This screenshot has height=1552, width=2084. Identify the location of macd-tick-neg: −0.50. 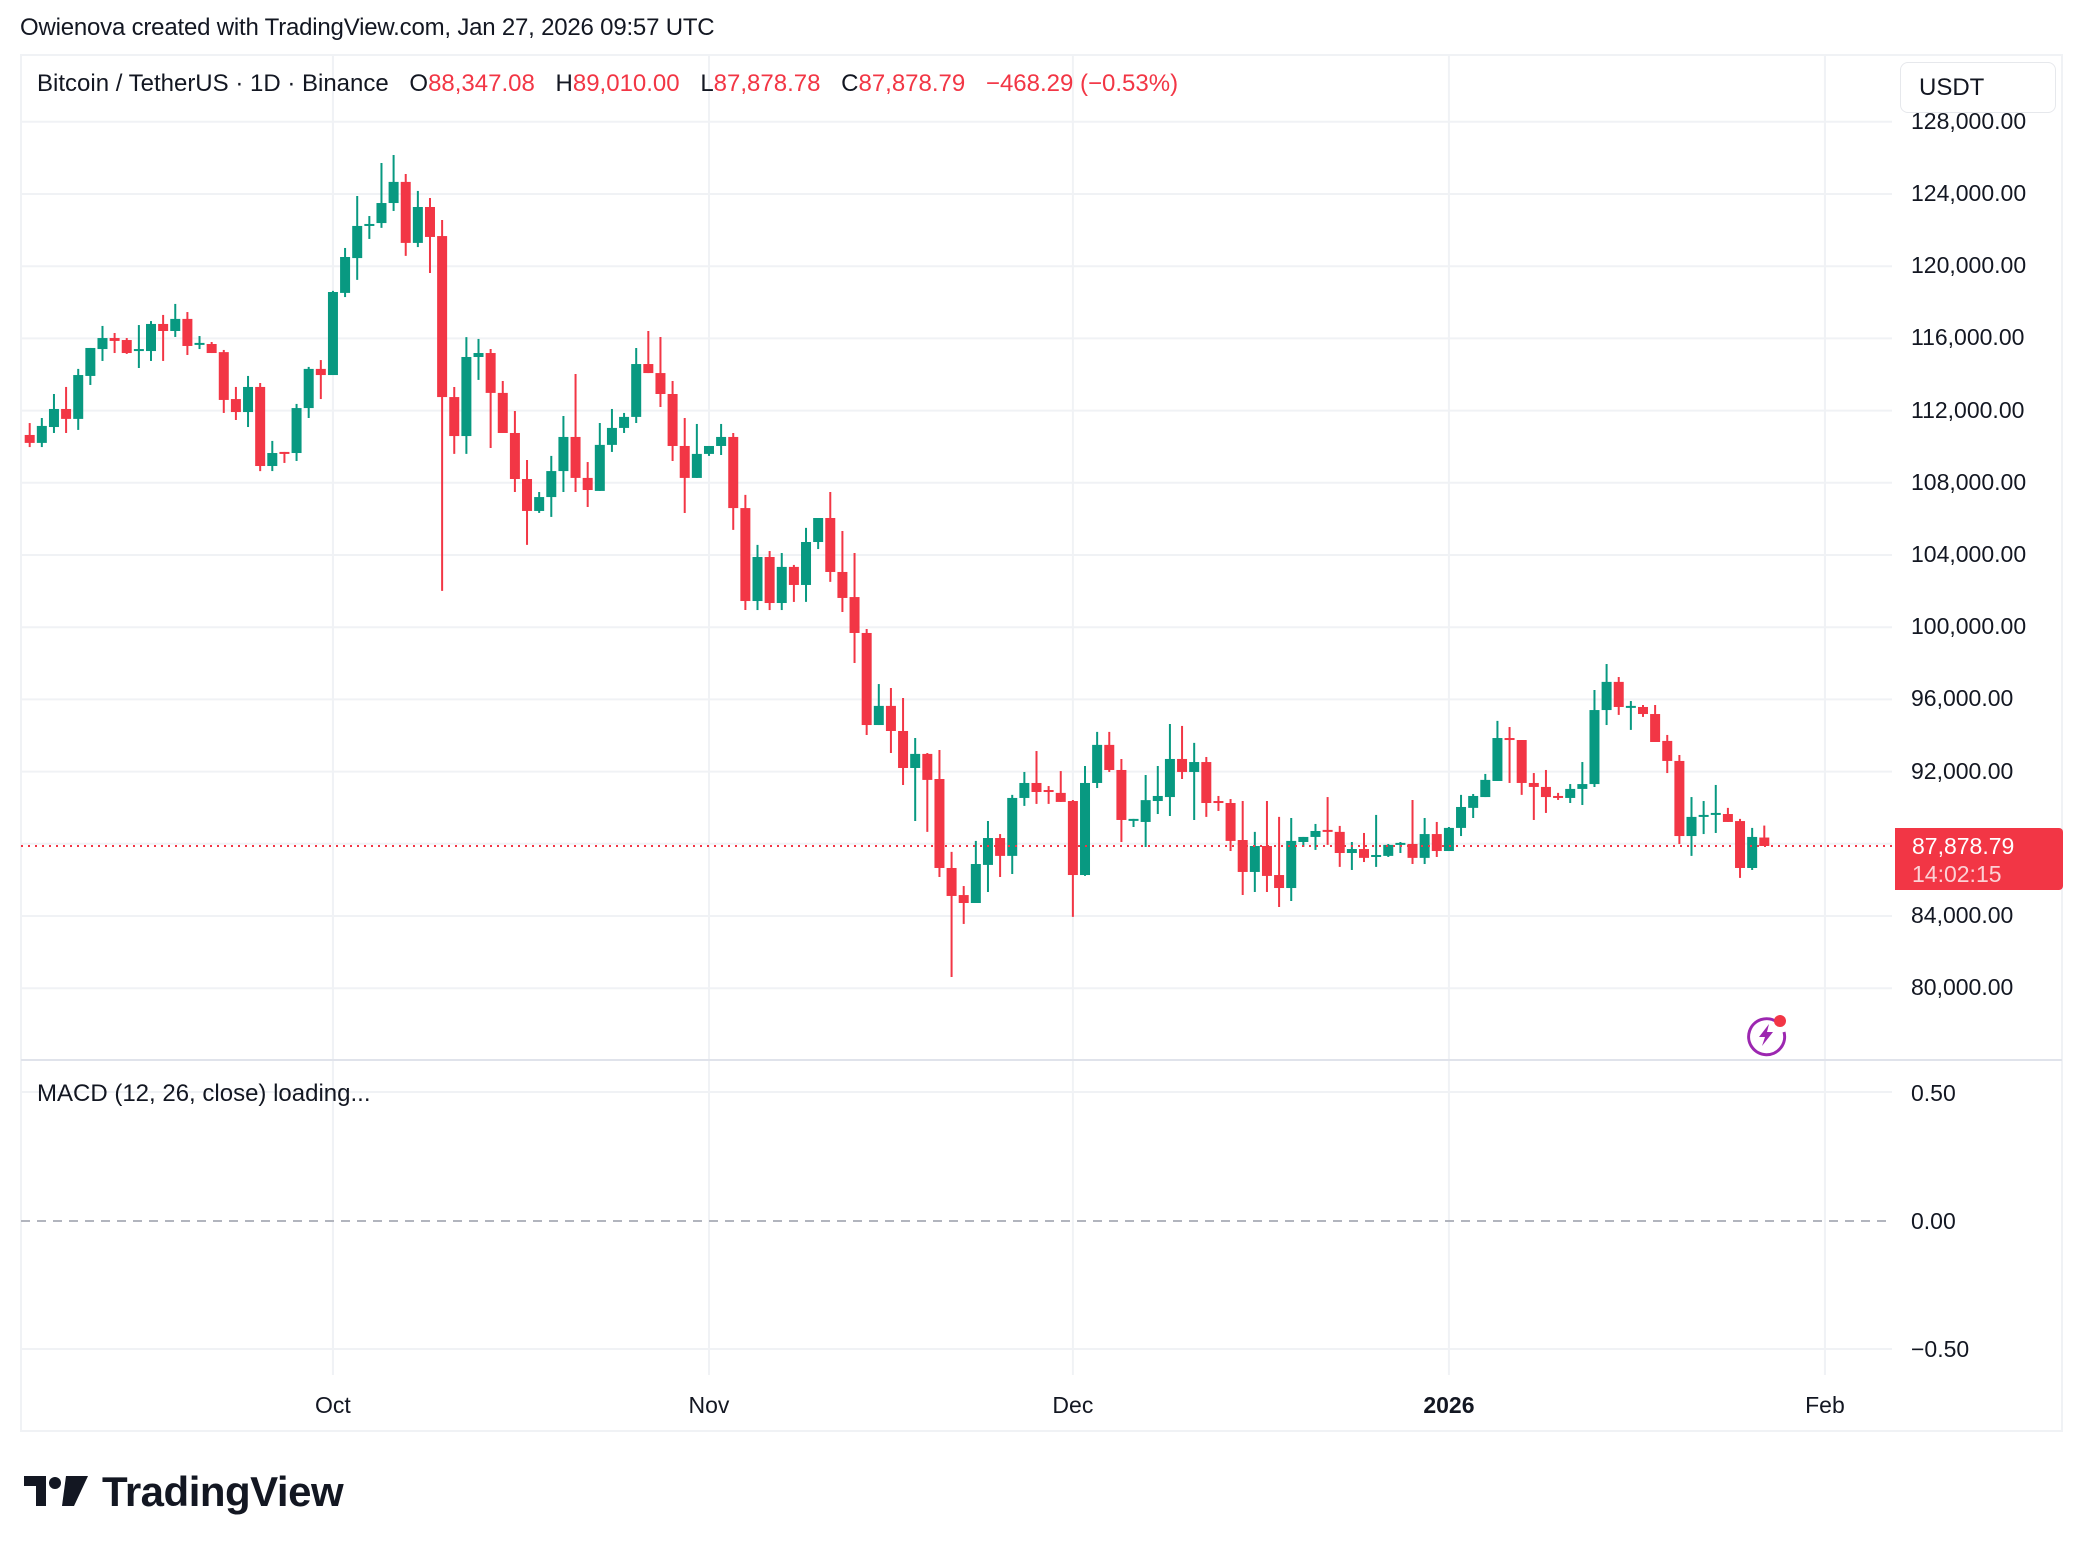
(1940, 1349).